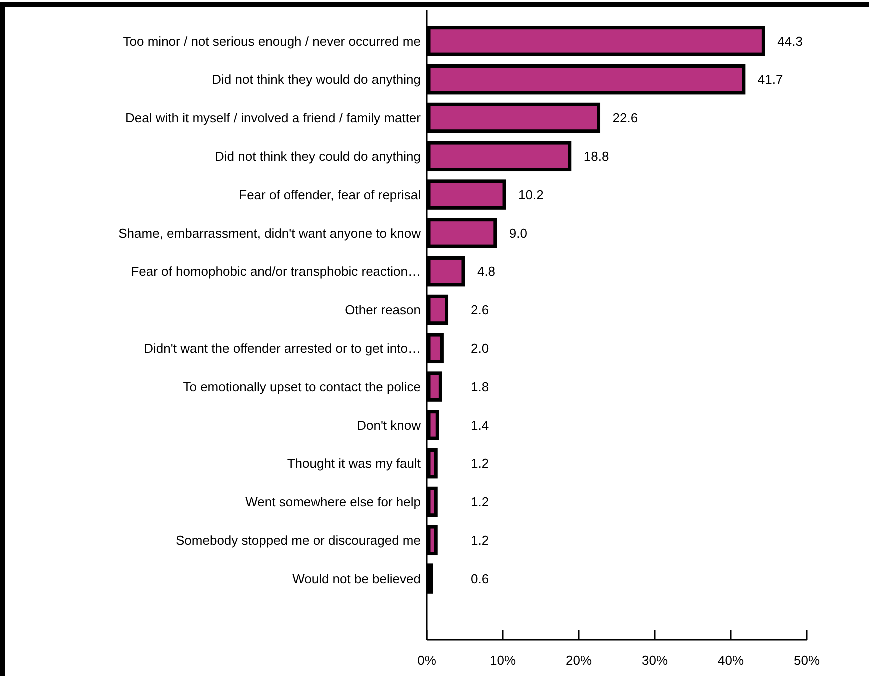  I want to click on x-tick-label: 0%, so click(427, 660).